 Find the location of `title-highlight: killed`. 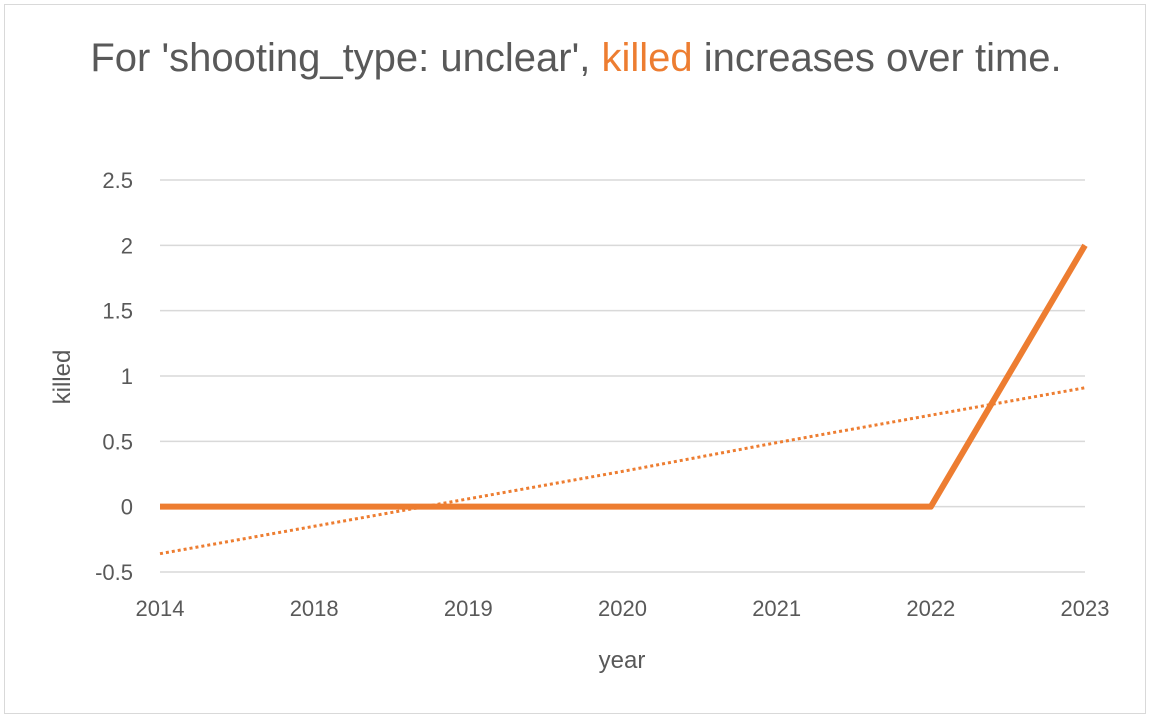

title-highlight: killed is located at coordinates (647, 58).